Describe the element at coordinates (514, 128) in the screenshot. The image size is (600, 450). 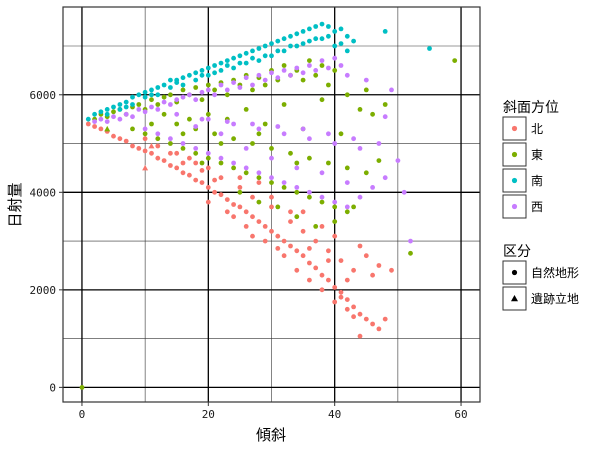
I see `legend-swatch` at that location.